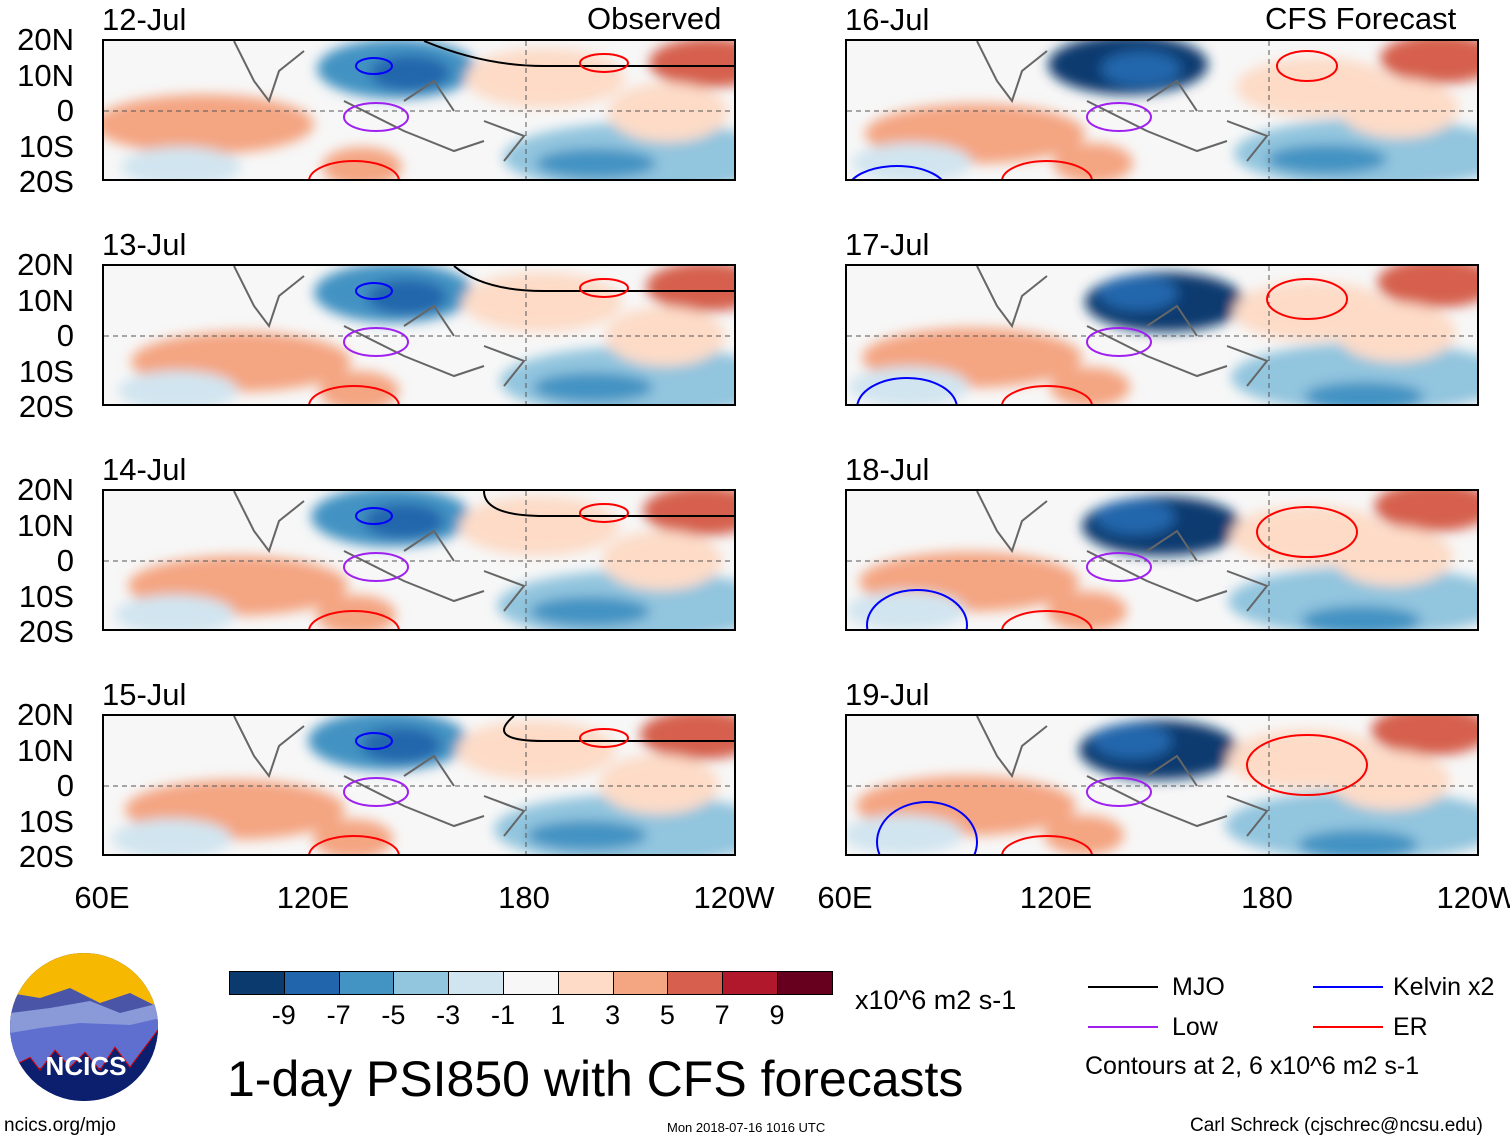 Image resolution: width=1510 pixels, height=1142 pixels. I want to click on colorbar-tick-label: 3, so click(613, 1015).